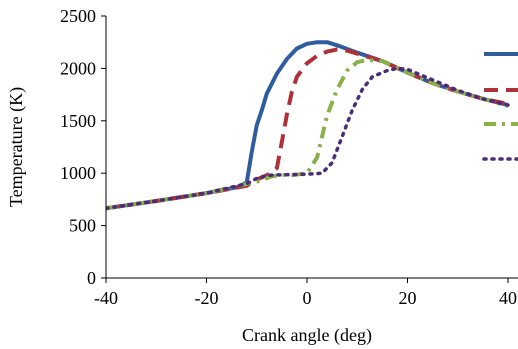  I want to click on y-axis-title: Temperature (K), so click(16, 147).